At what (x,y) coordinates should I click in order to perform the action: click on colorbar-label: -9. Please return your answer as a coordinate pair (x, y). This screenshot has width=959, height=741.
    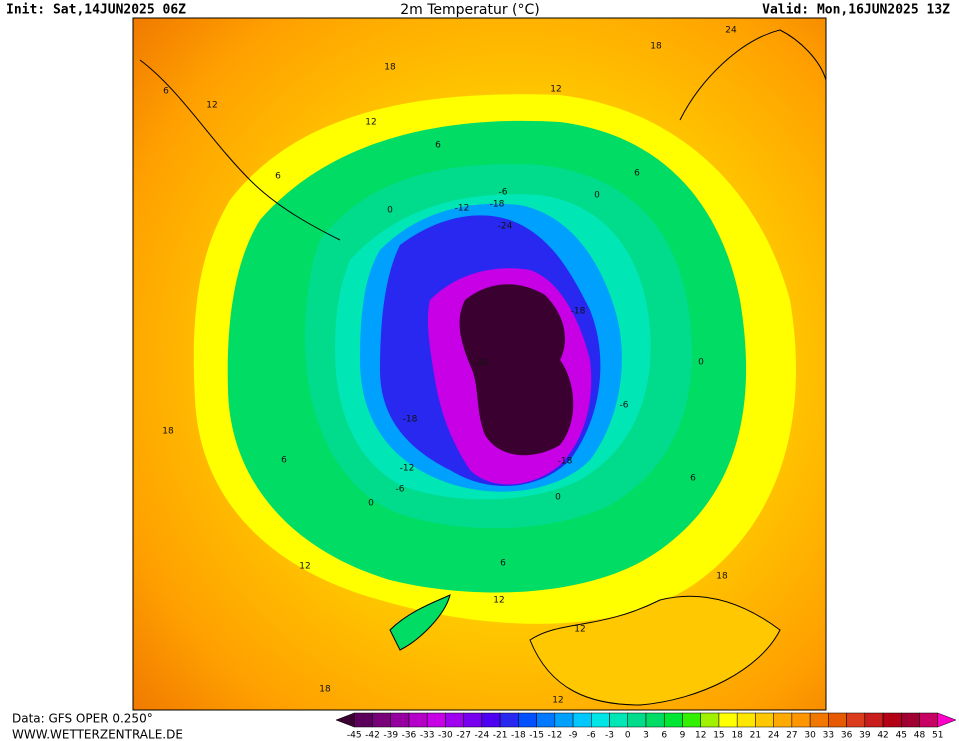
    Looking at the image, I should click on (573, 736).